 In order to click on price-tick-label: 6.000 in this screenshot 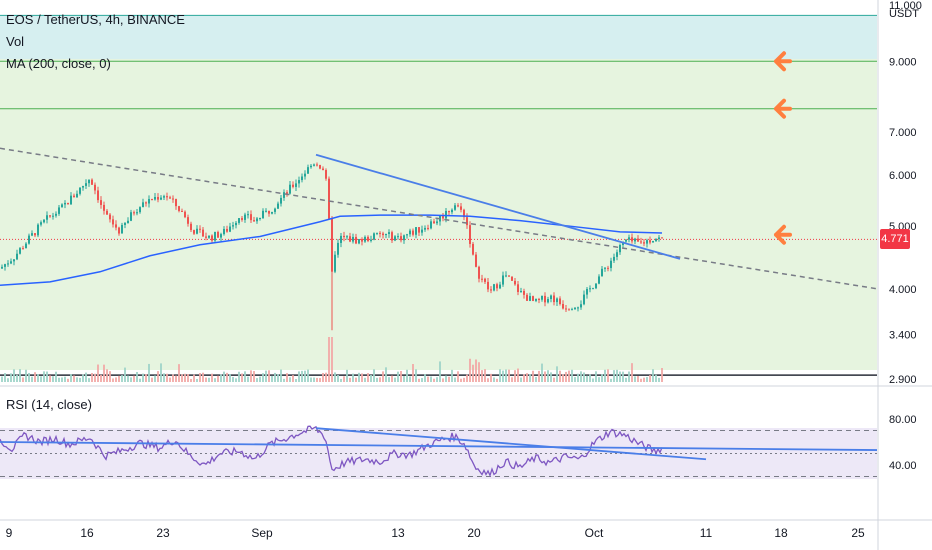, I will do `click(903, 176)`.